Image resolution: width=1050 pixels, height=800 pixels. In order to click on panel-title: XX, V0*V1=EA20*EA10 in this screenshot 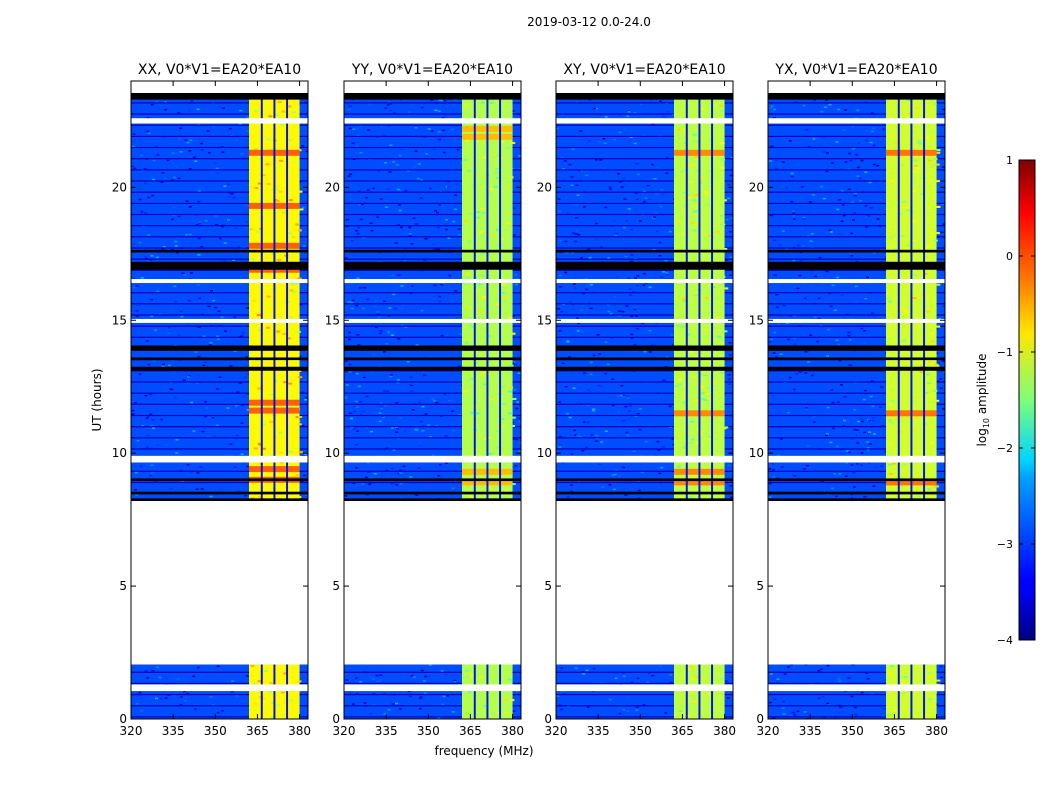, I will do `click(219, 70)`.